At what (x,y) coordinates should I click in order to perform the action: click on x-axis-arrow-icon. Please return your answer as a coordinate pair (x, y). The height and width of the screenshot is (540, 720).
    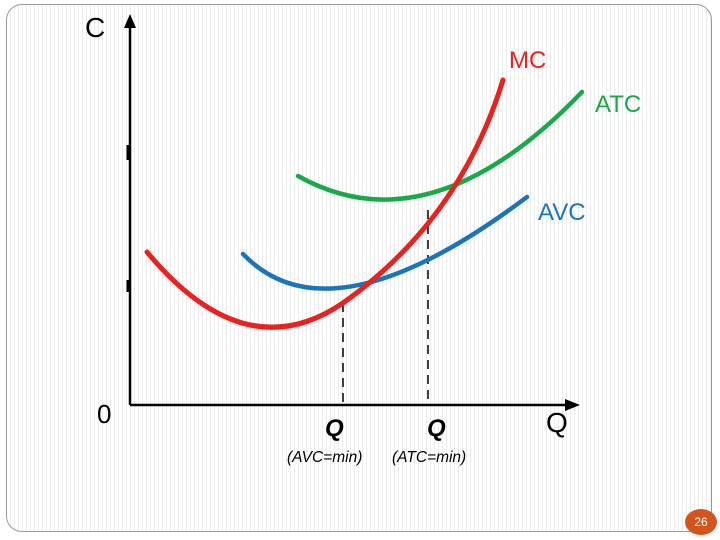
    Looking at the image, I should click on (572, 405).